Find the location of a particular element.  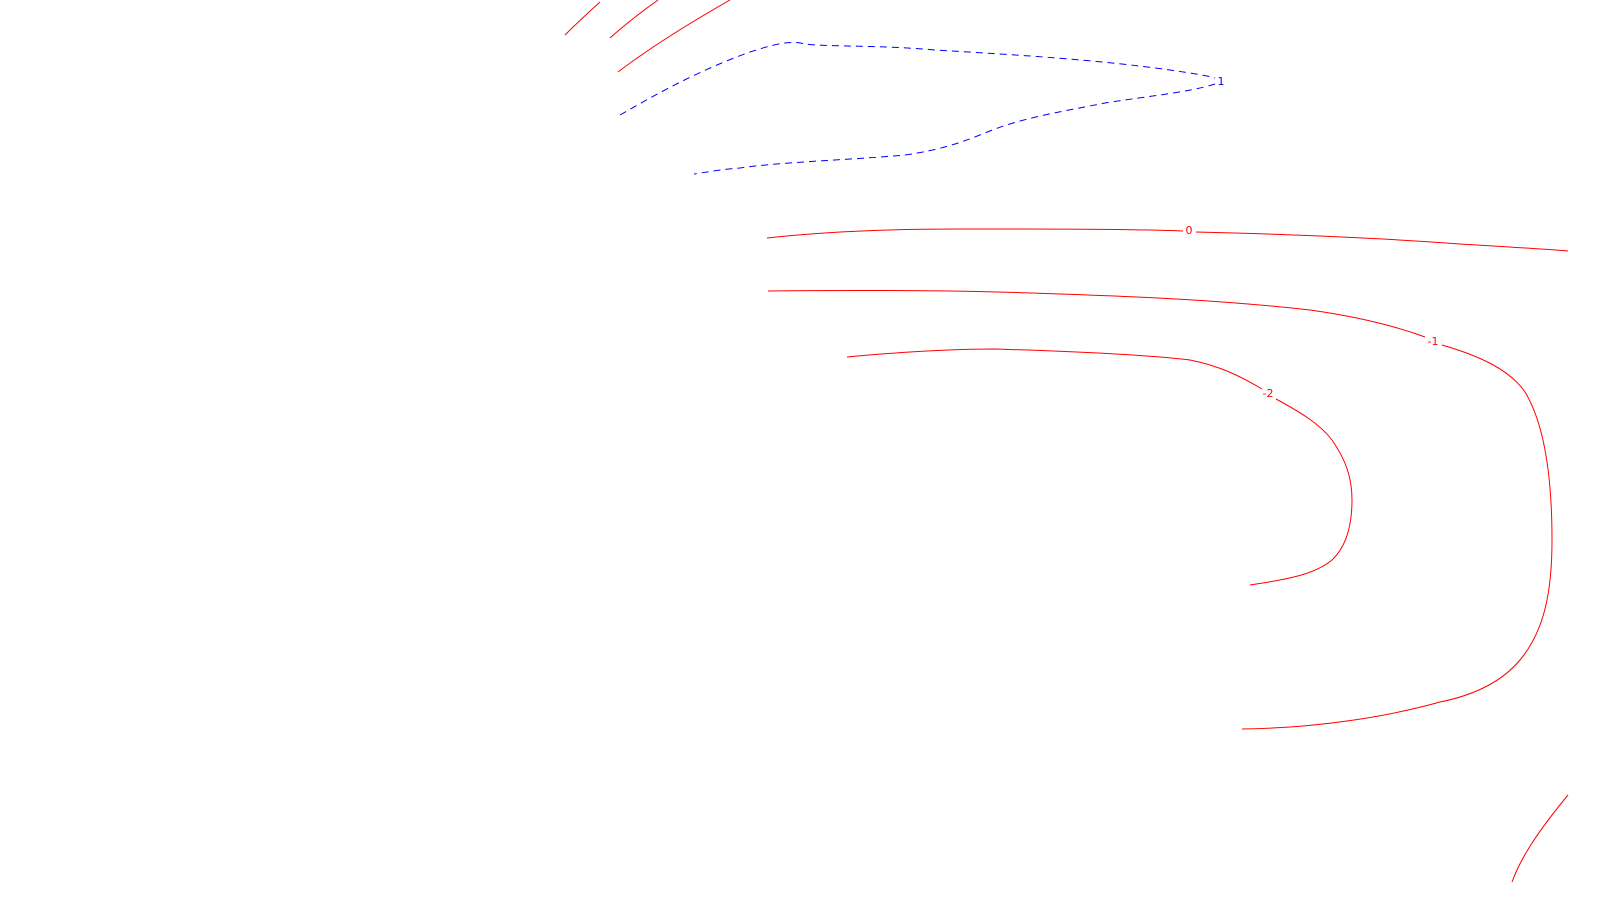

contour-label-level-minus-2: -2 is located at coordinates (1268, 393).